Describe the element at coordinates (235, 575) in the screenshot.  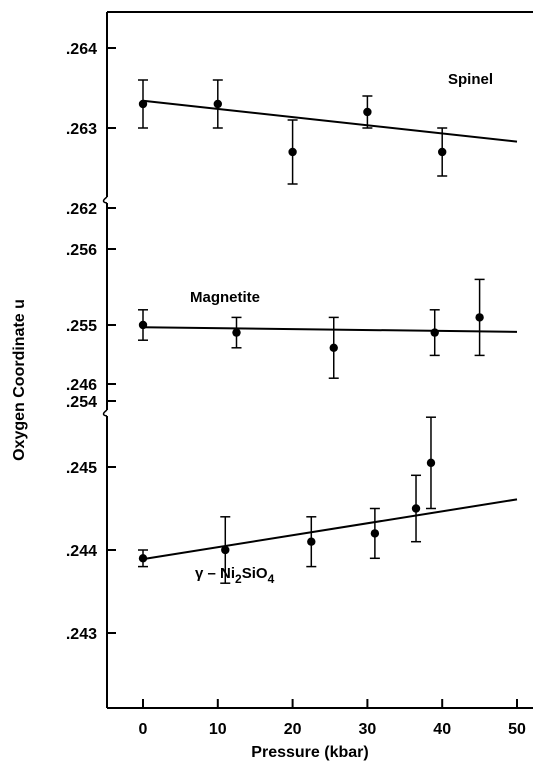
I see `series-label: γ – Ni2SiO4` at that location.